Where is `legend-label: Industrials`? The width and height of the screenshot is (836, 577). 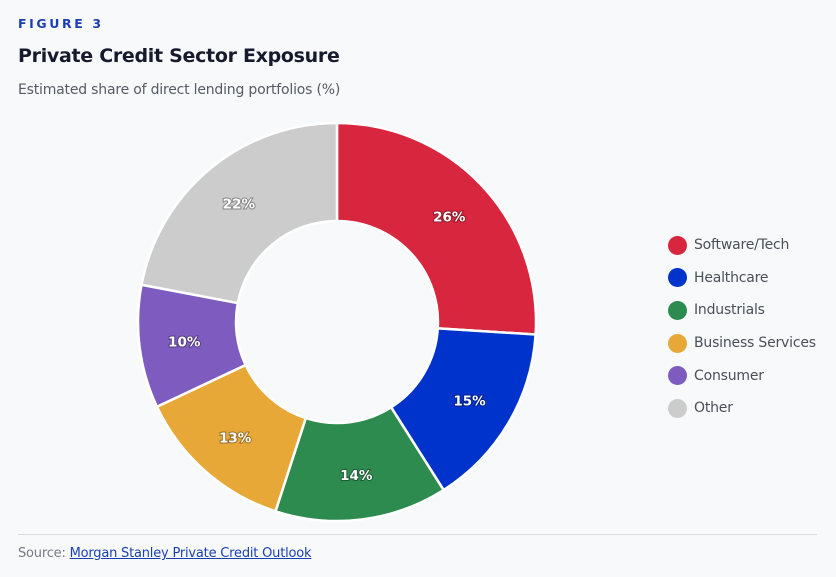 legend-label: Industrials is located at coordinates (729, 310).